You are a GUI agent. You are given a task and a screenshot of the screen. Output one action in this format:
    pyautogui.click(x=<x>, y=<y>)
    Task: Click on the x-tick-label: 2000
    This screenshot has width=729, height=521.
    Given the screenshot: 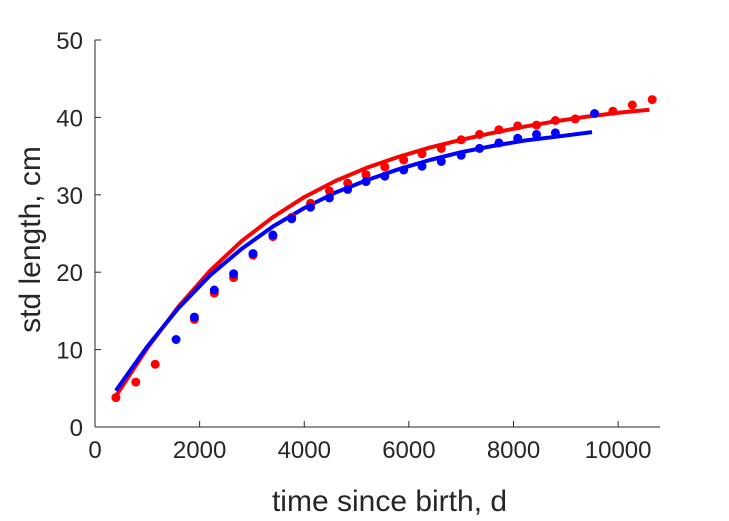 What is the action you would take?
    pyautogui.click(x=199, y=450)
    